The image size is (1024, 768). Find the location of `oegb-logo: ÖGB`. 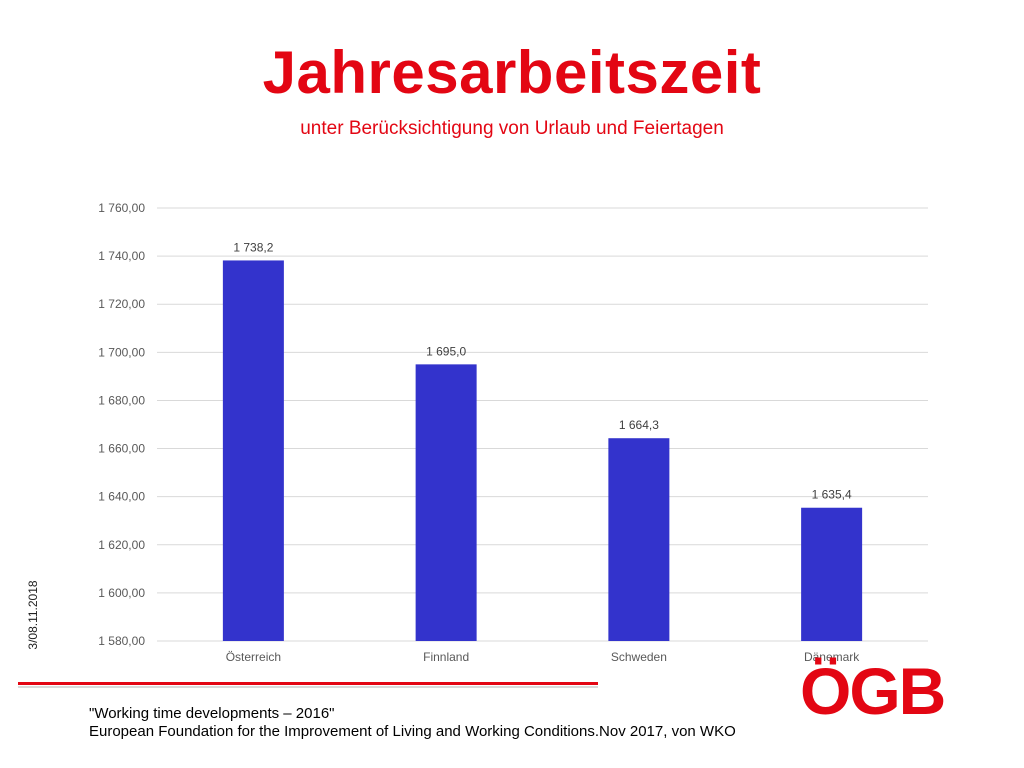

oegb-logo: ÖGB is located at coordinates (873, 688).